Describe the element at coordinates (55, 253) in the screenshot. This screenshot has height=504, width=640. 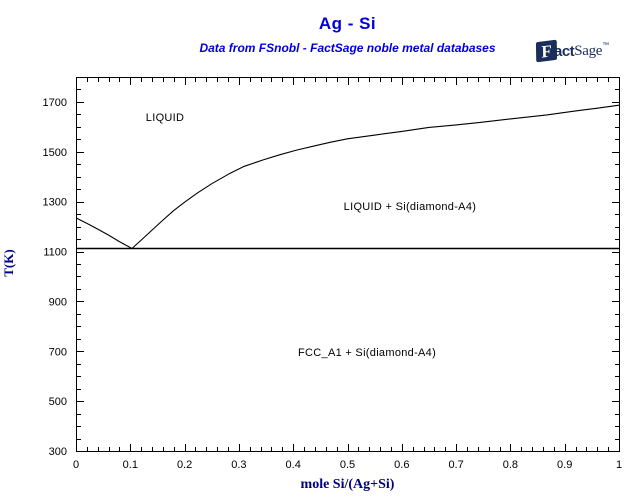
I see `svg-text: 1100` at that location.